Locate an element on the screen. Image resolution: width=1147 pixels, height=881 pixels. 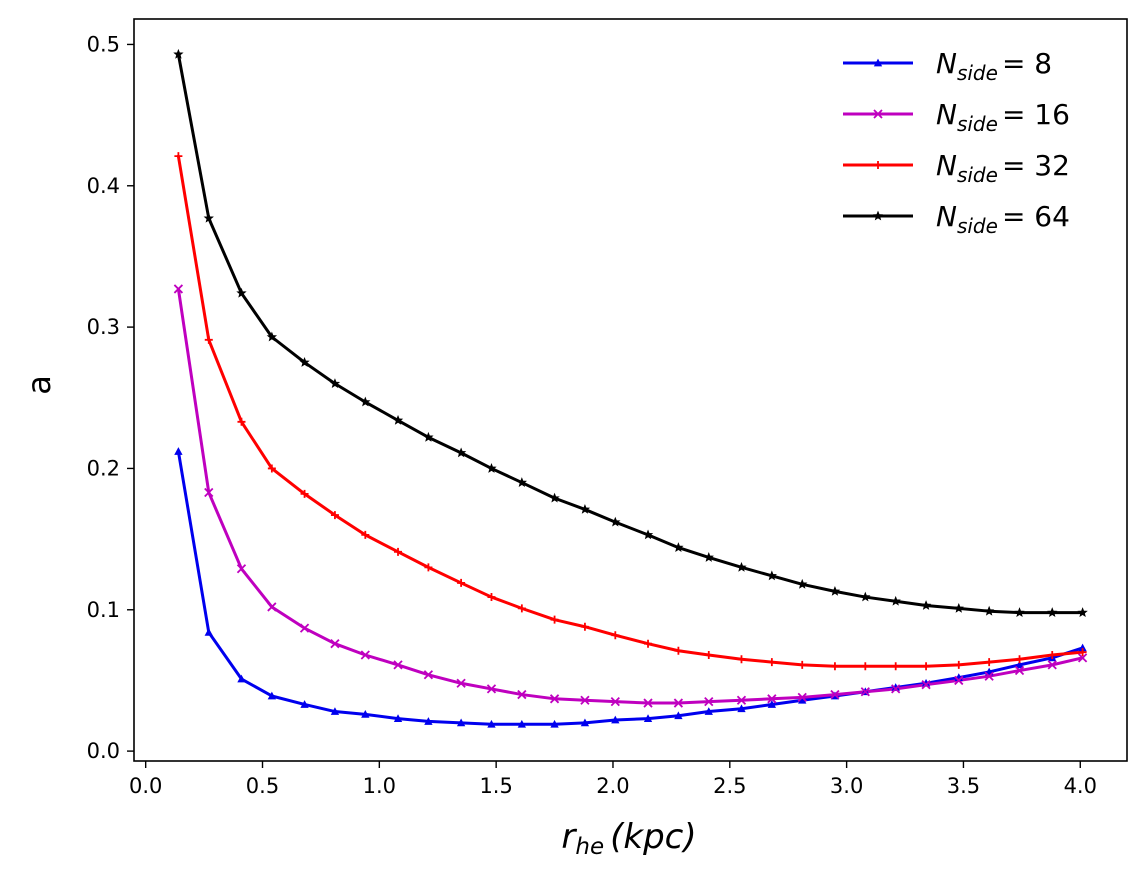
legend-entry-label: Nside = 8 is located at coordinates (994, 66).